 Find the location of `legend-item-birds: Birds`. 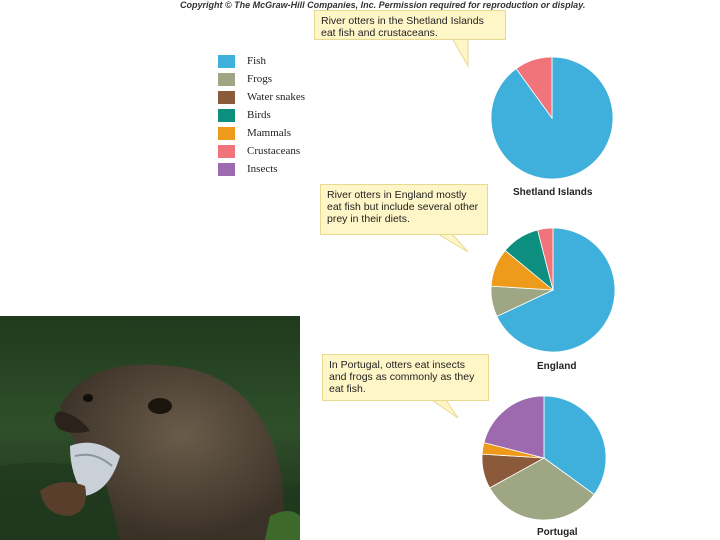

legend-item-birds: Birds is located at coordinates (261, 115).